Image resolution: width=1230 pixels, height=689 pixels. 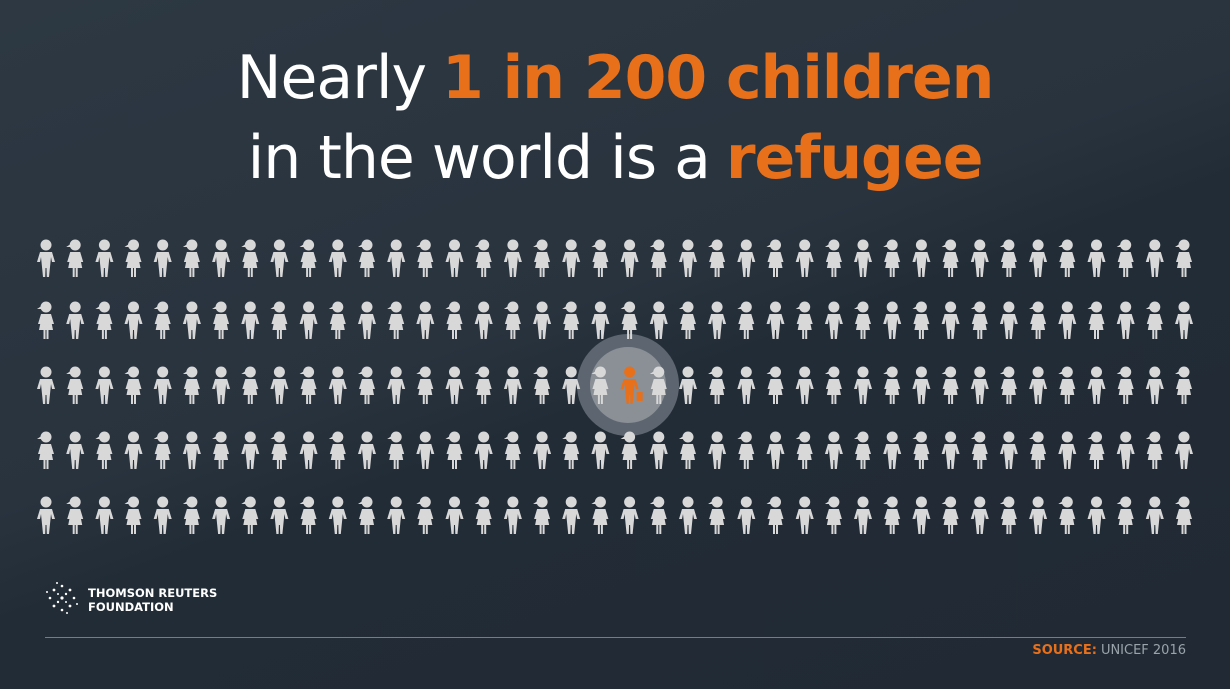 What do you see at coordinates (1109, 650) in the screenshot?
I see `source: SOURCE: UNICEF 2016` at bounding box center [1109, 650].